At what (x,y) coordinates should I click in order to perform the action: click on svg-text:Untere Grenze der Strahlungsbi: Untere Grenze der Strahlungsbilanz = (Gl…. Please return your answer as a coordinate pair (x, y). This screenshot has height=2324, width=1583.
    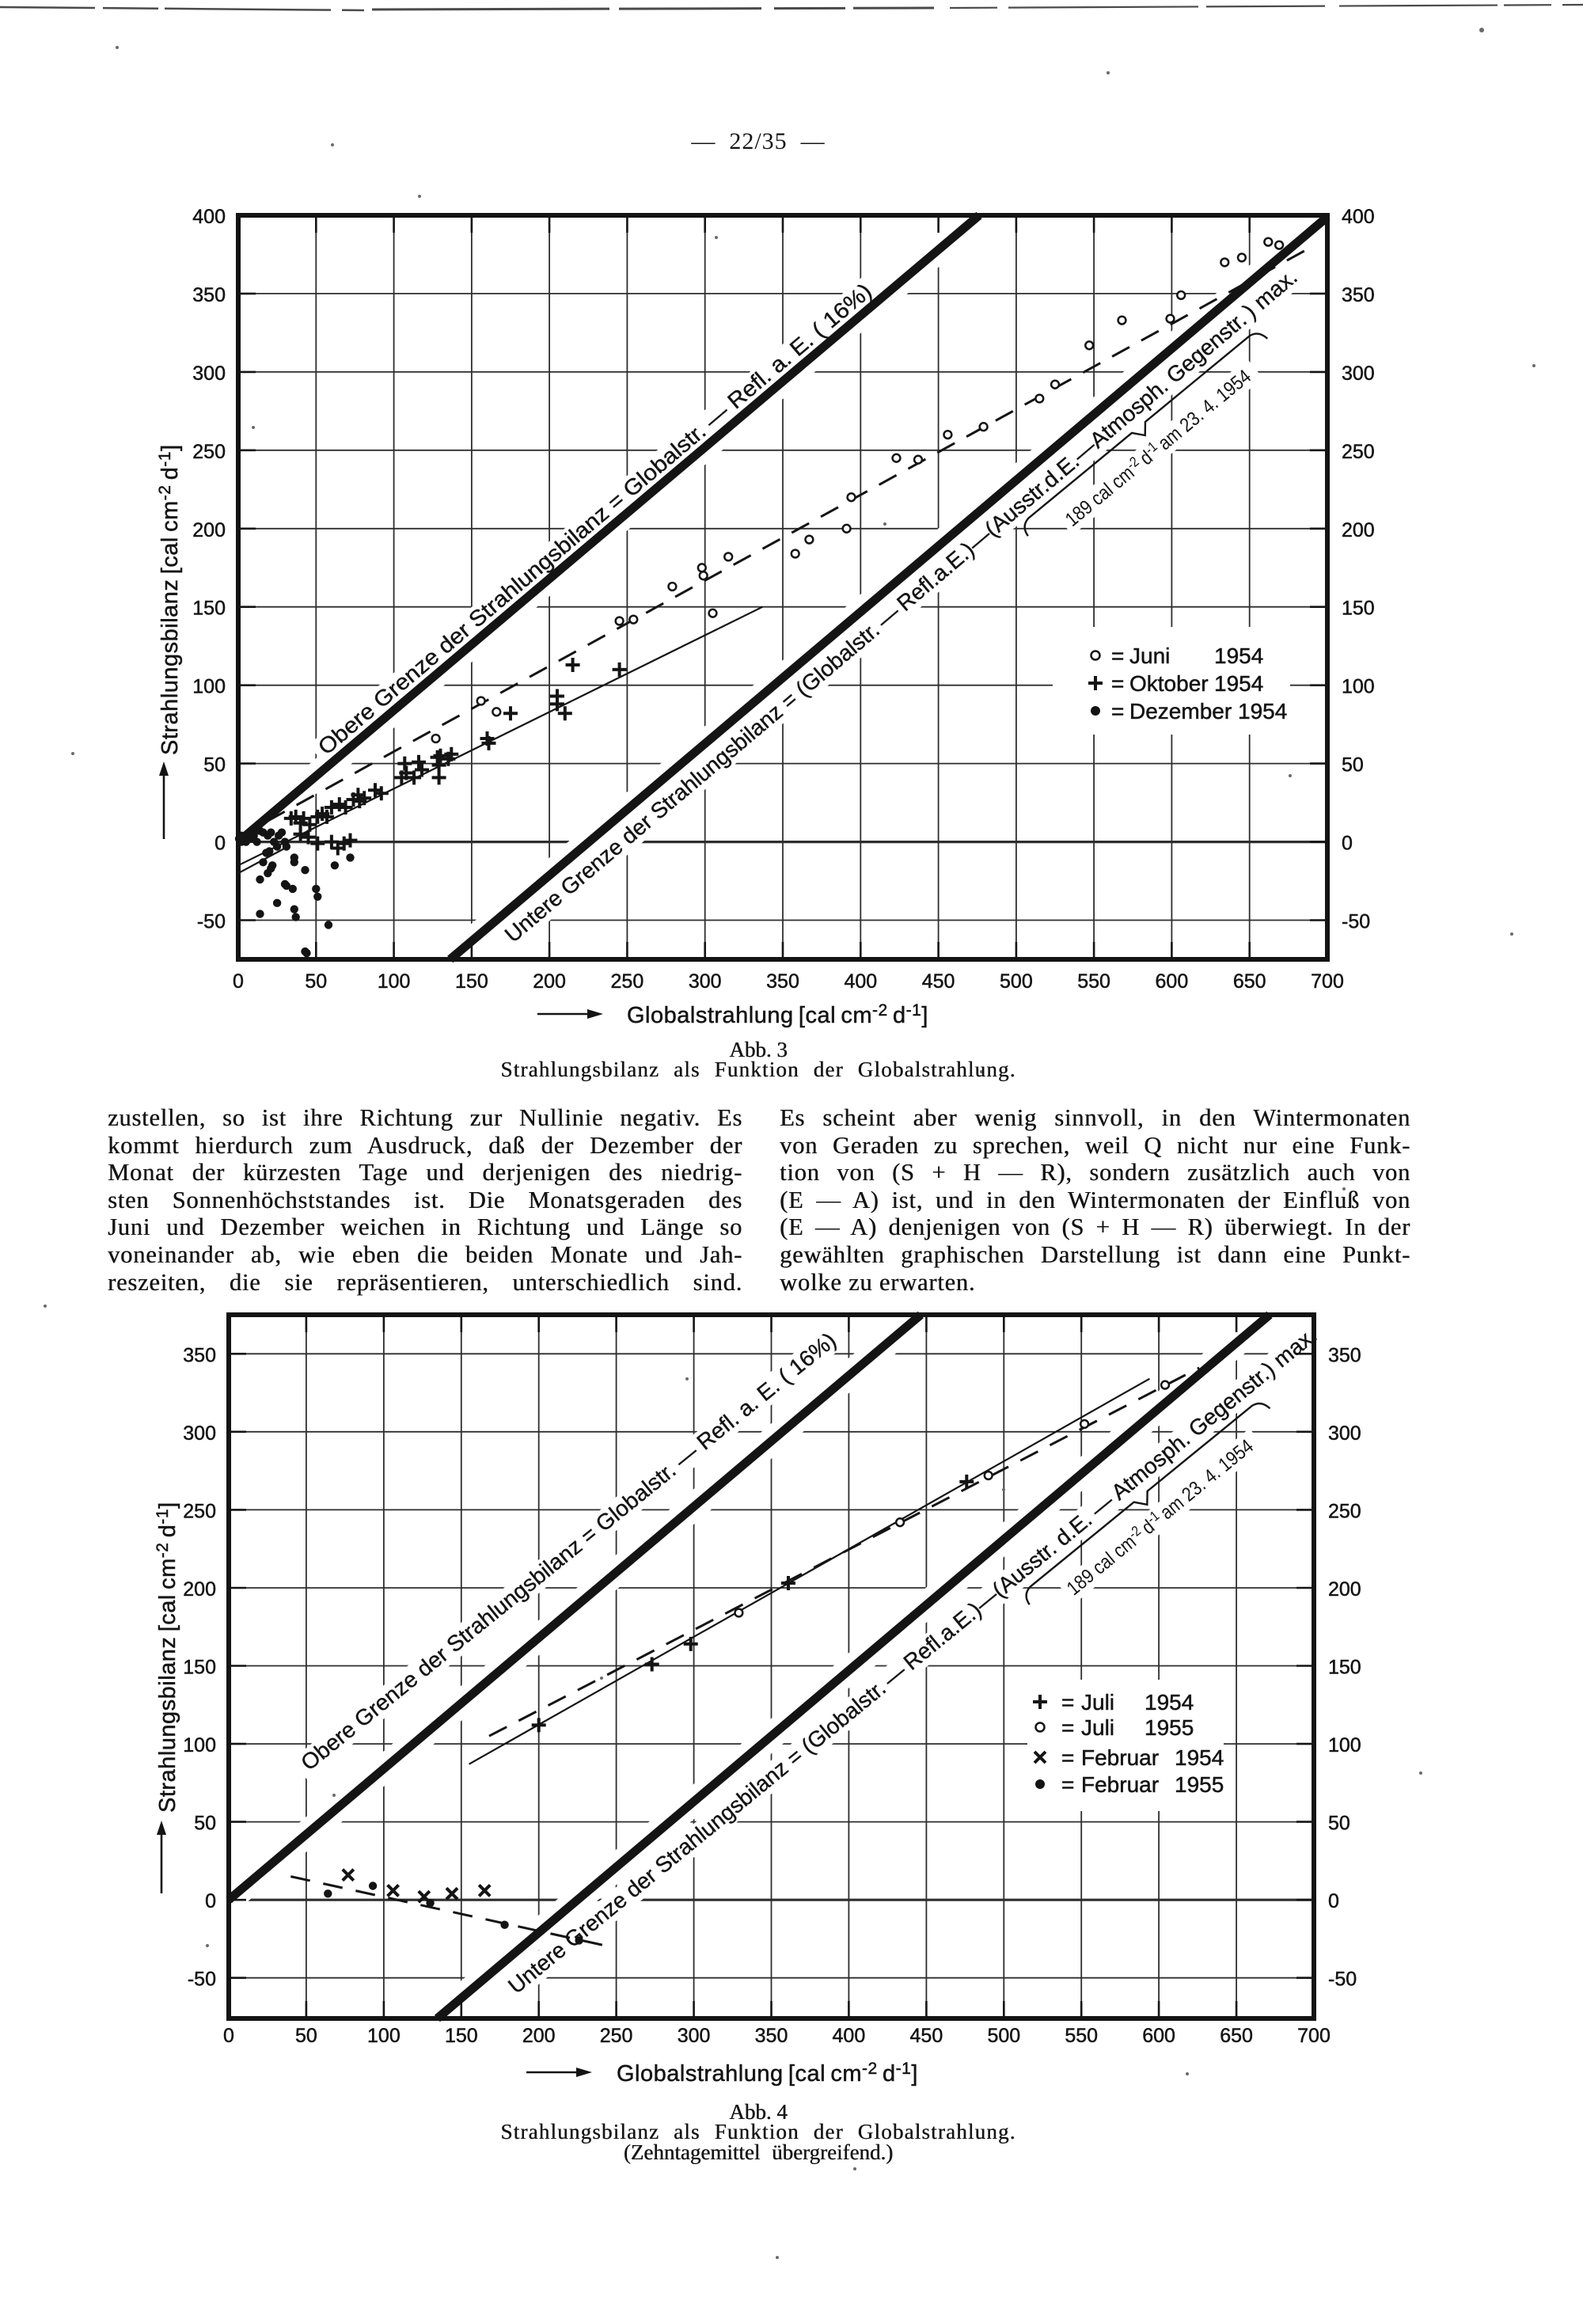
    Looking at the image, I should click on (901, 605).